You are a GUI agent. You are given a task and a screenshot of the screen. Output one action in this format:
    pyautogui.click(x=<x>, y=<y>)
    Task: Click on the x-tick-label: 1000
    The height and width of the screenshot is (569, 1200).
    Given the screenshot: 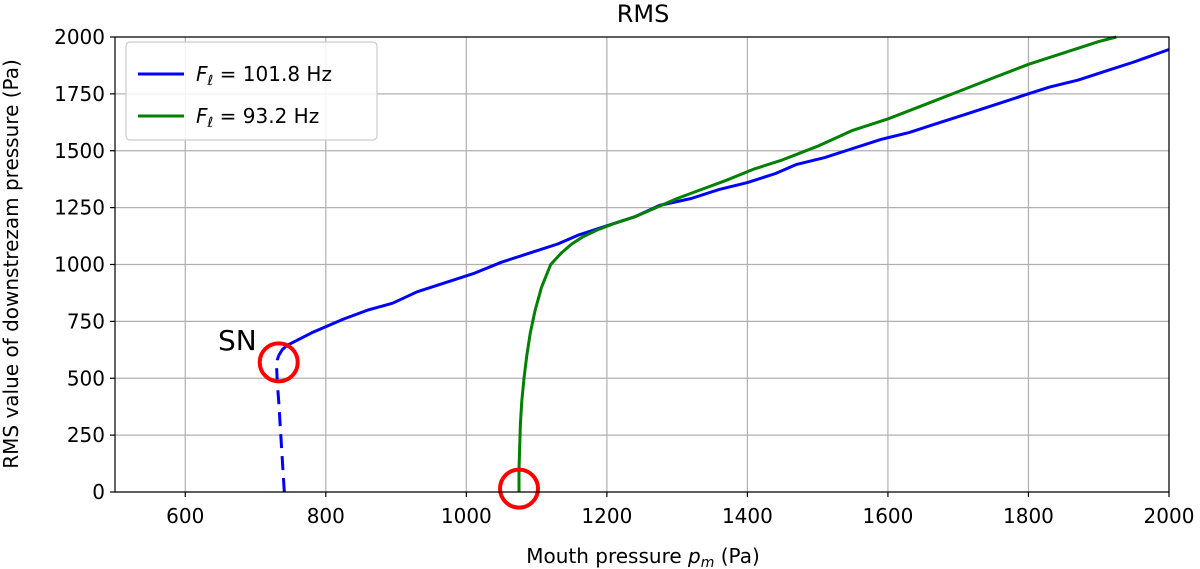 What is the action you would take?
    pyautogui.click(x=466, y=516)
    